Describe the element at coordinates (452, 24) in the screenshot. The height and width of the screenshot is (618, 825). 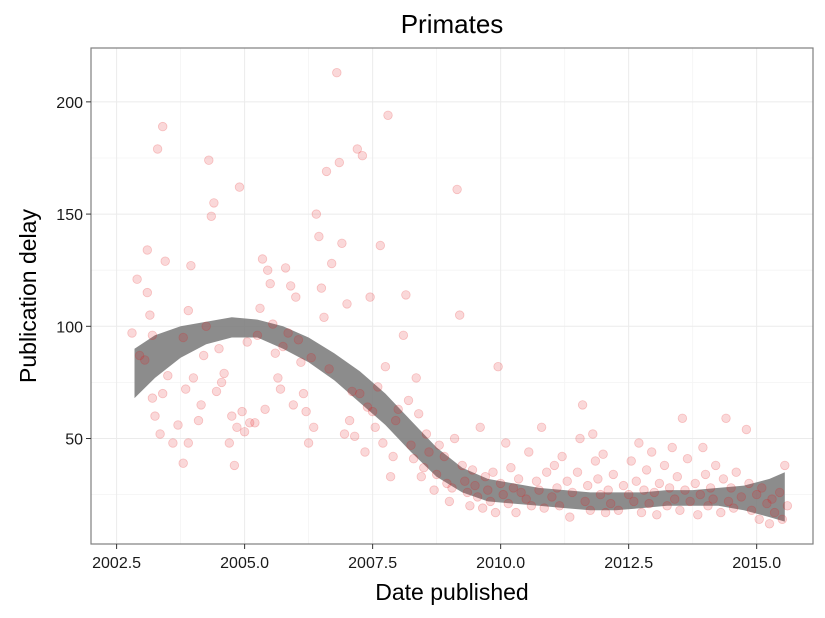
I see `chart-title: Primates` at that location.